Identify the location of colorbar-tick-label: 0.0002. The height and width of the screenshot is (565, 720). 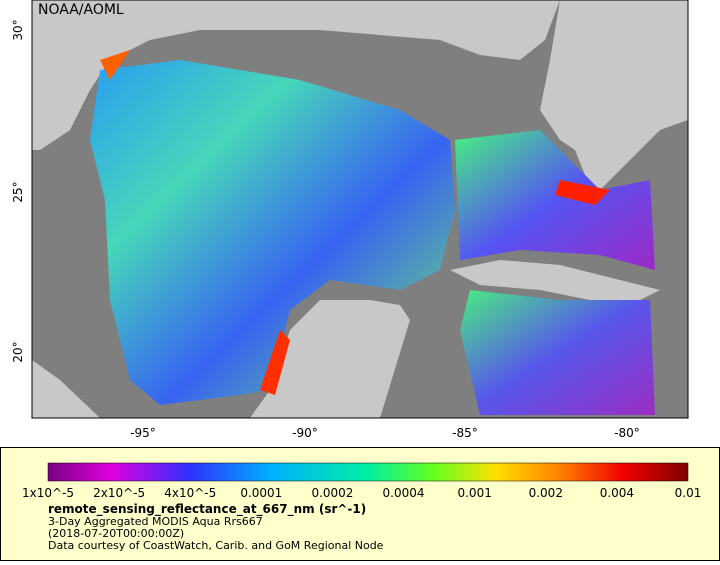
(332, 493).